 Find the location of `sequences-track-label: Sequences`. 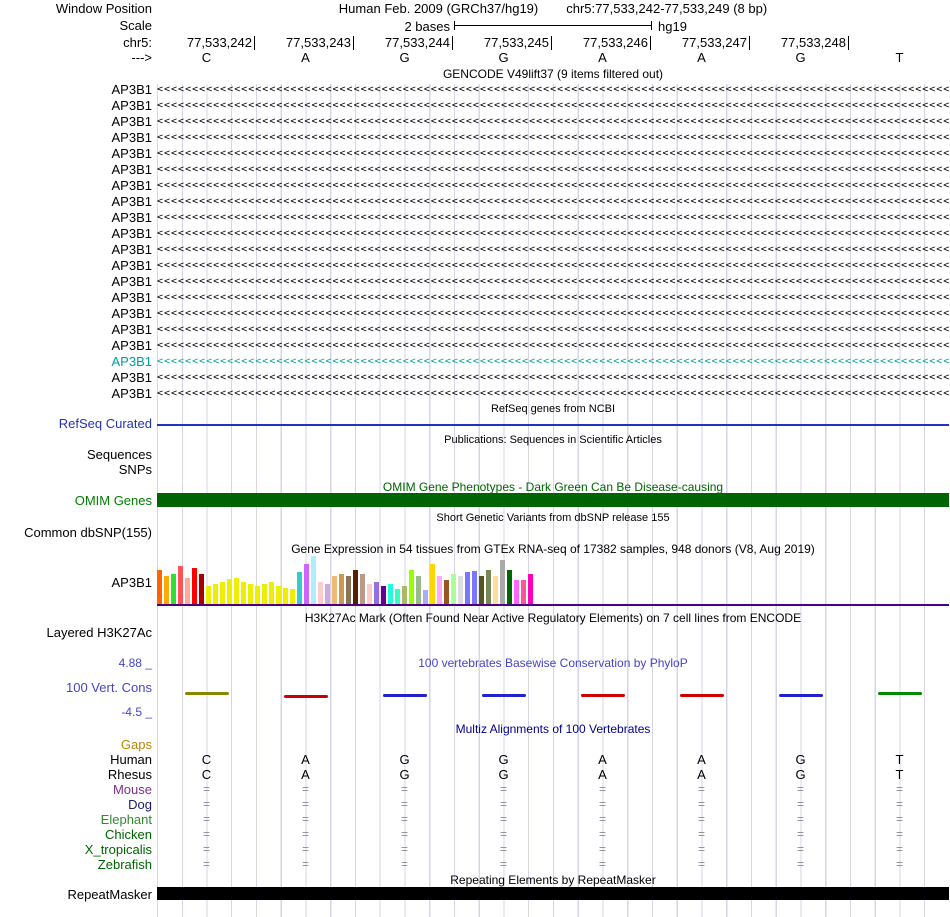

sequences-track-label: Sequences is located at coordinates (119, 454).